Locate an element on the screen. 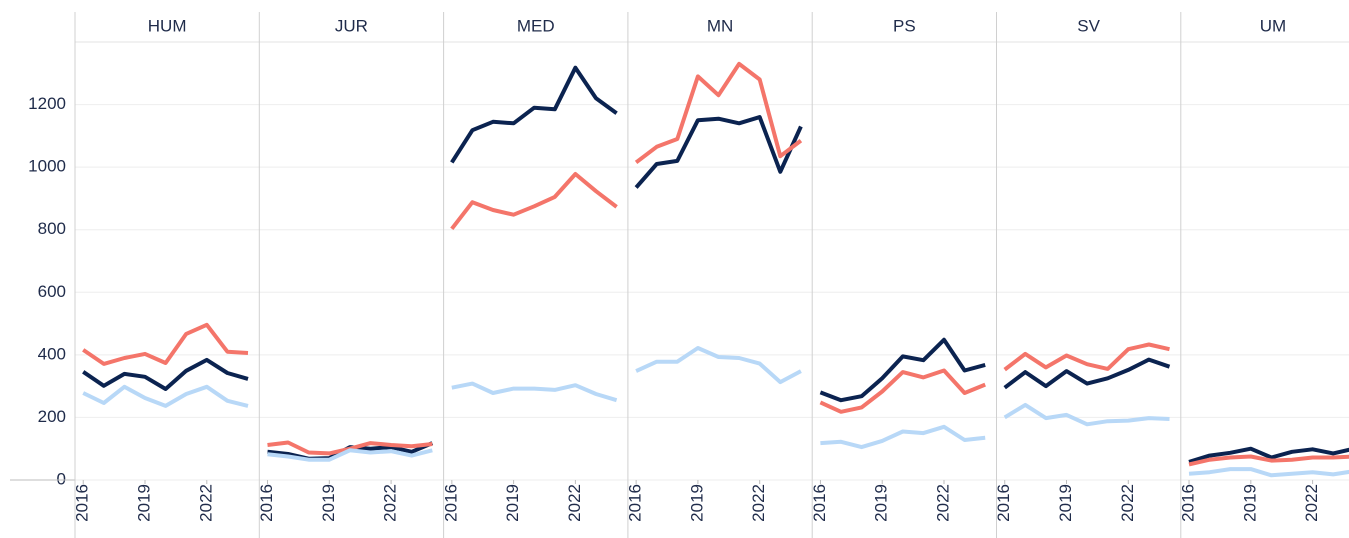 The image size is (1349, 538). y-tick-label: 200 is located at coordinates (52, 416).